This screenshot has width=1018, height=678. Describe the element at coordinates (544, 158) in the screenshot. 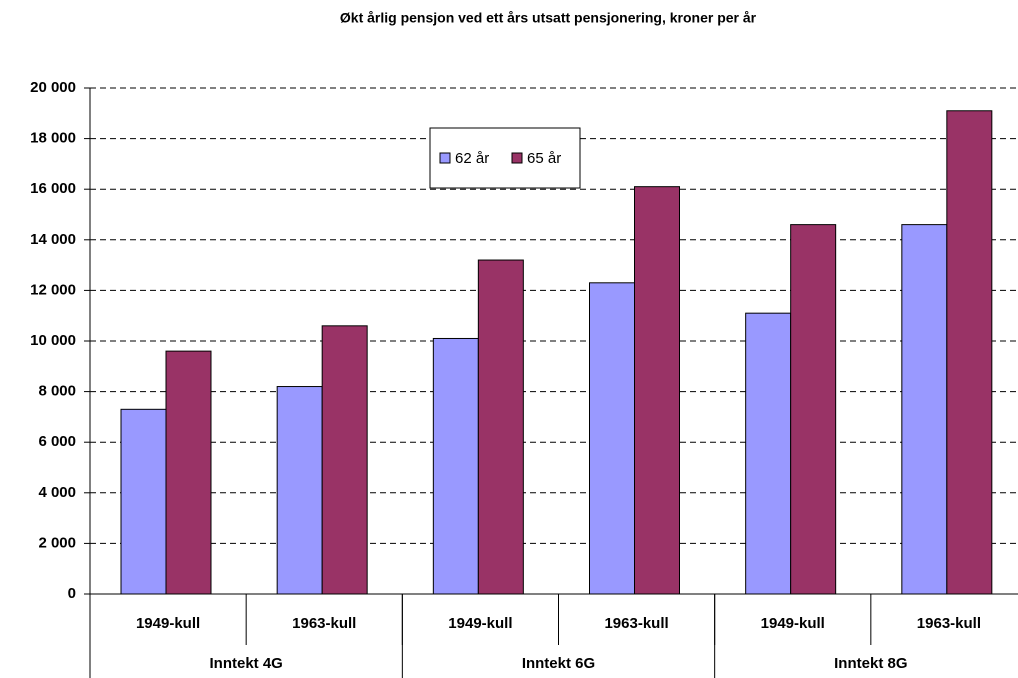

I see `legend-label: 65 år` at that location.